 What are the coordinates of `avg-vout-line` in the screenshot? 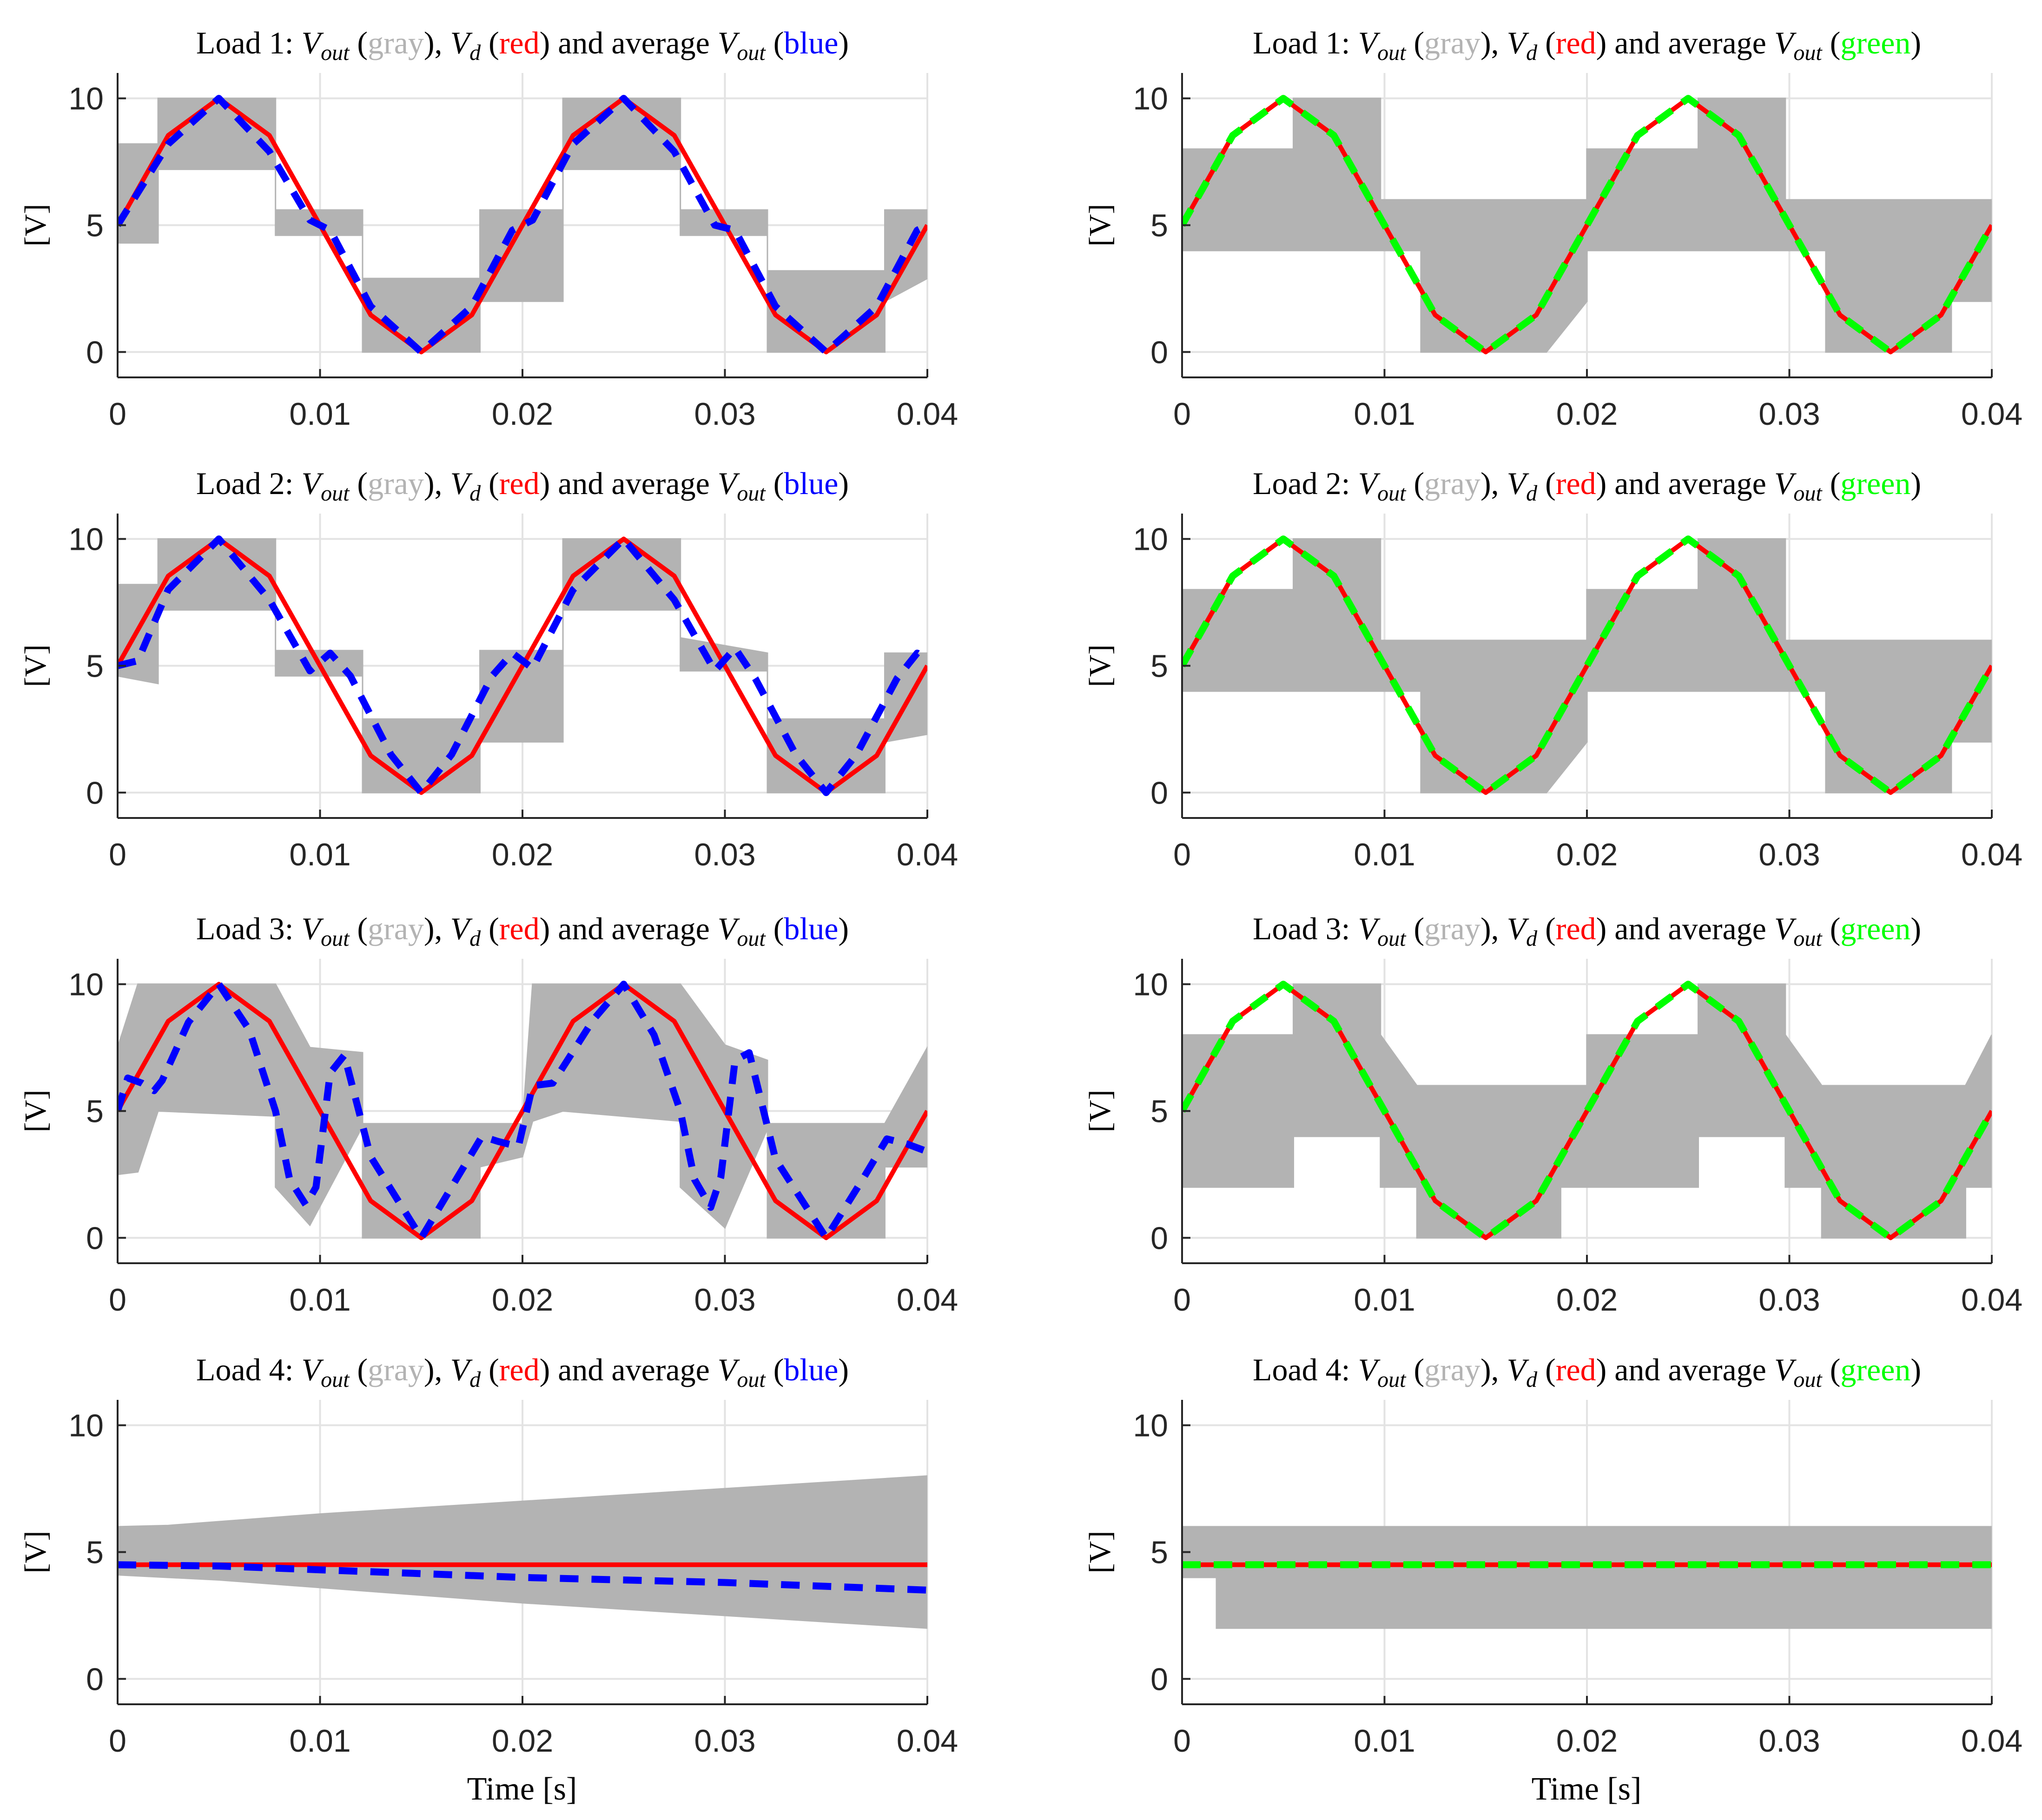 It's located at (523, 1577).